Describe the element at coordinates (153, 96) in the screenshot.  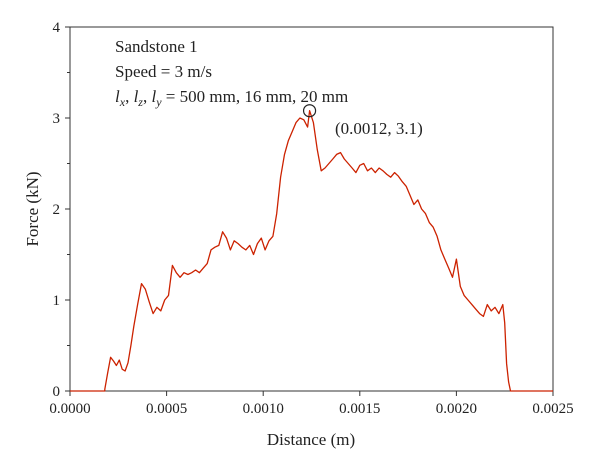
I see `dim-l-y: l` at that location.